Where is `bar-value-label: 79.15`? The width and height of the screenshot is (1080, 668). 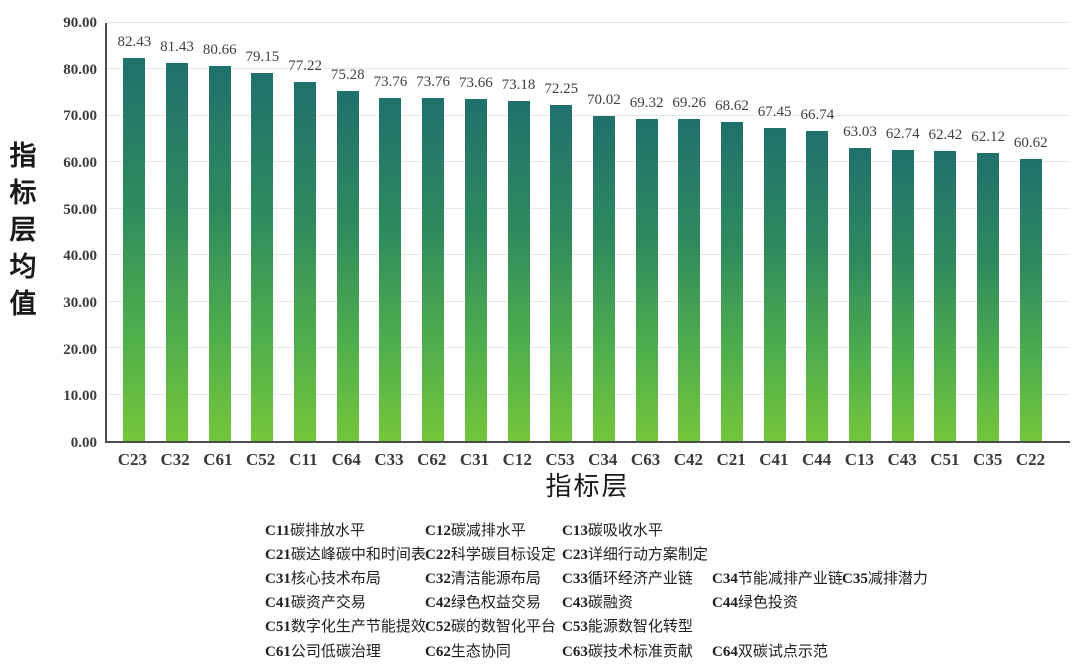
bar-value-label: 79.15 is located at coordinates (262, 57).